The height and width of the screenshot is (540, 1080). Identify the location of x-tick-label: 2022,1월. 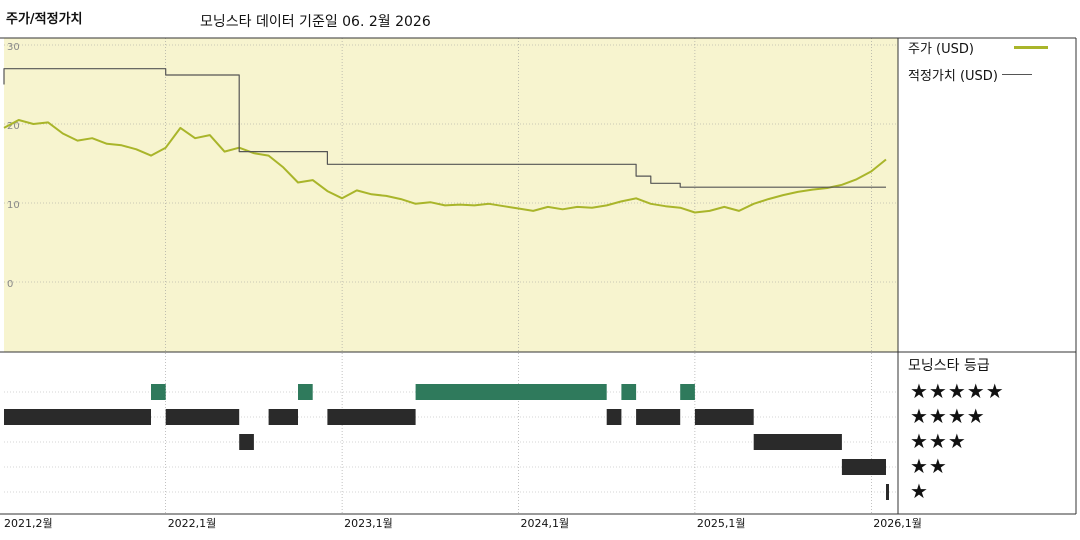
(192, 523).